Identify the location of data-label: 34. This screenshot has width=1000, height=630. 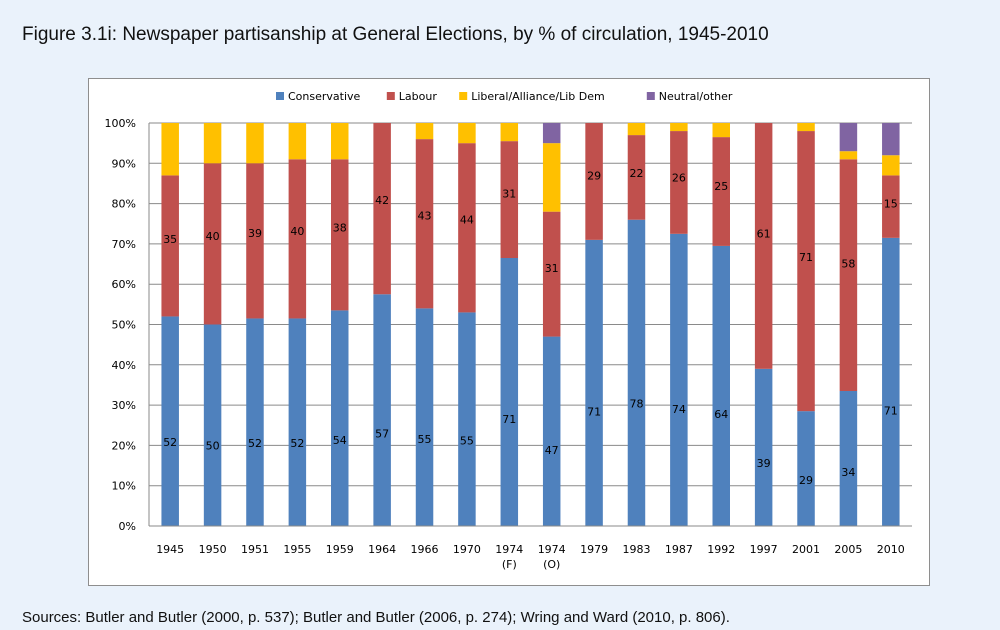
(848, 472).